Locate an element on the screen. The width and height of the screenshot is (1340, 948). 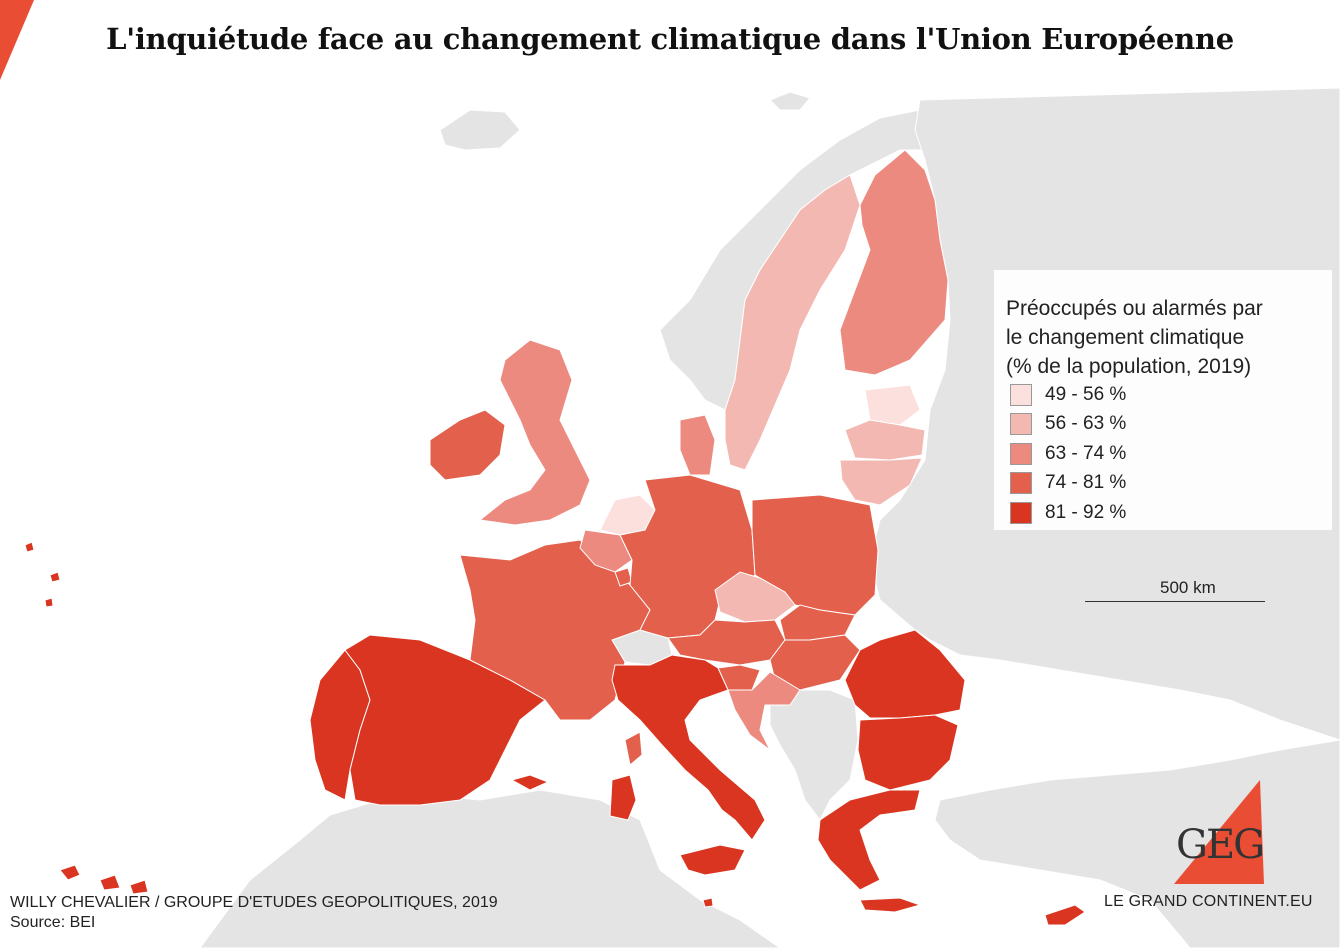
country-lithuania is located at coordinates (881, 481).